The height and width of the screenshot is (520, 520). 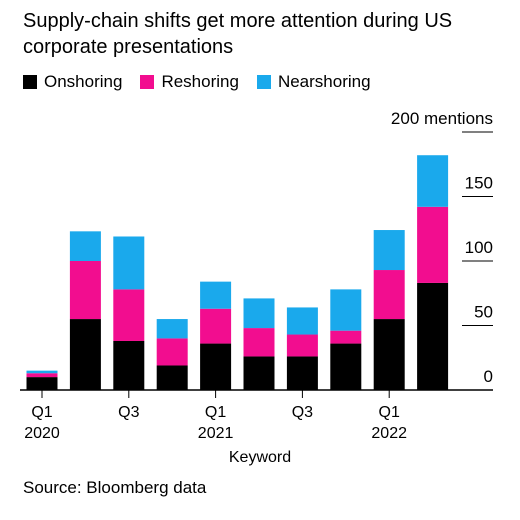 I want to click on legend: Onshoring Reshoring Nearshoring, so click(x=206, y=82).